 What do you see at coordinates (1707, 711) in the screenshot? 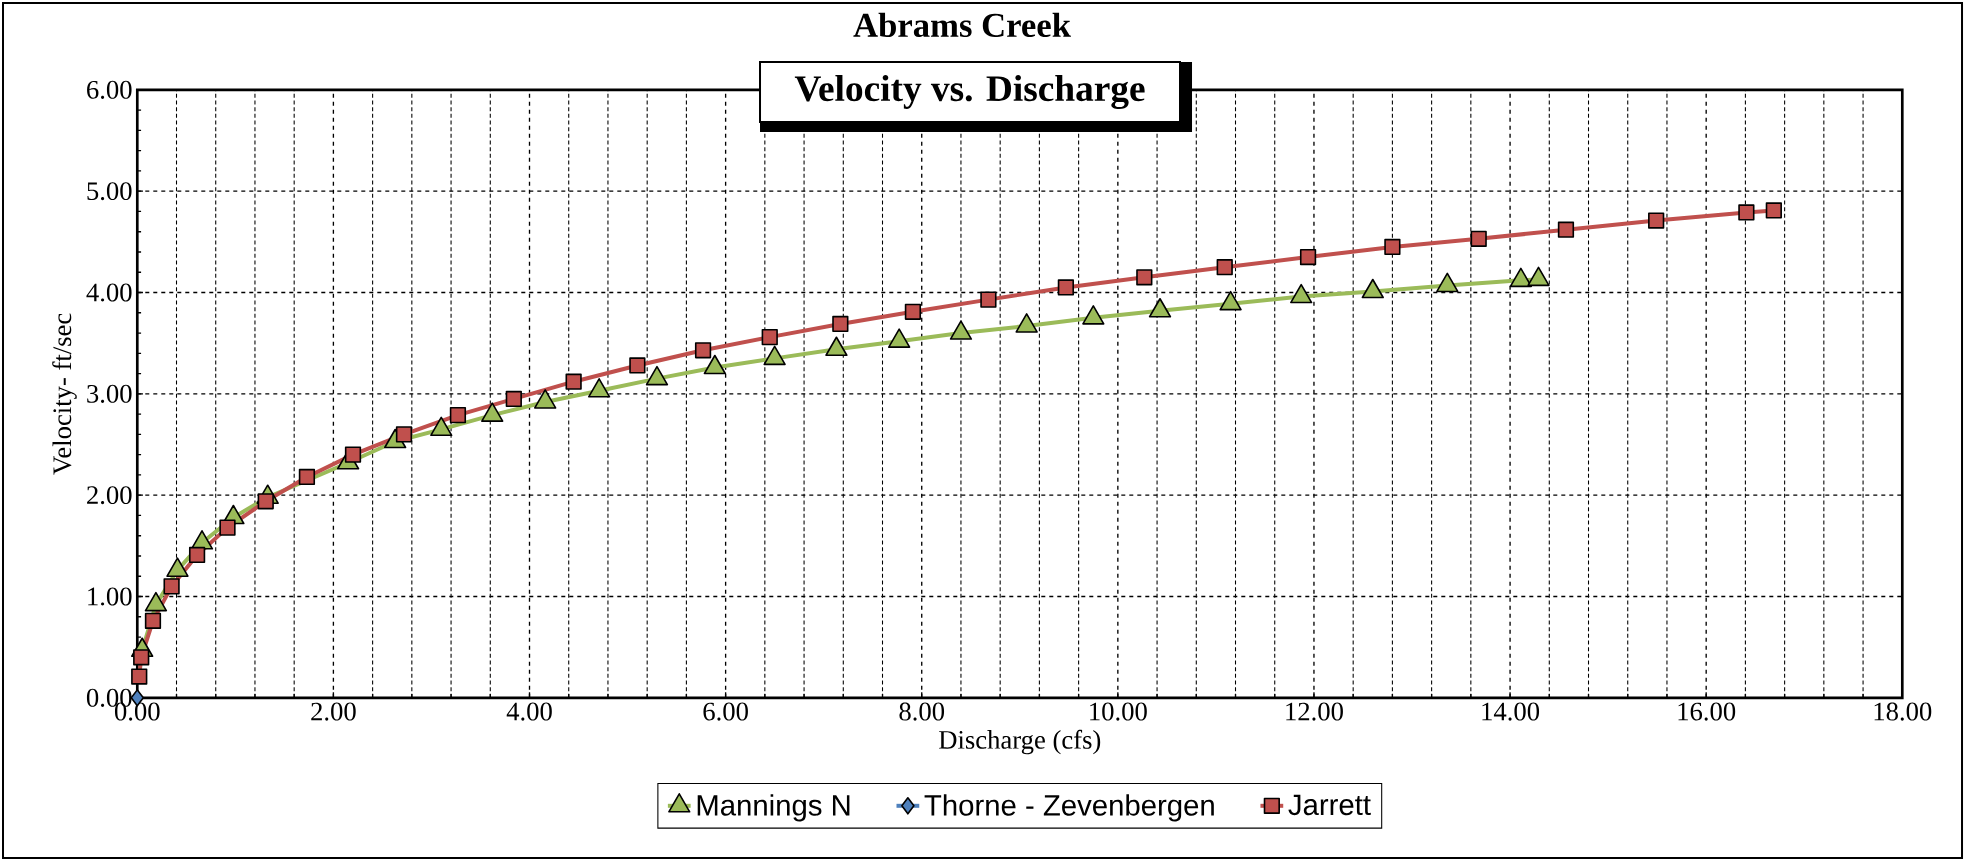
I see `x-tick-label: 16.00` at bounding box center [1707, 711].